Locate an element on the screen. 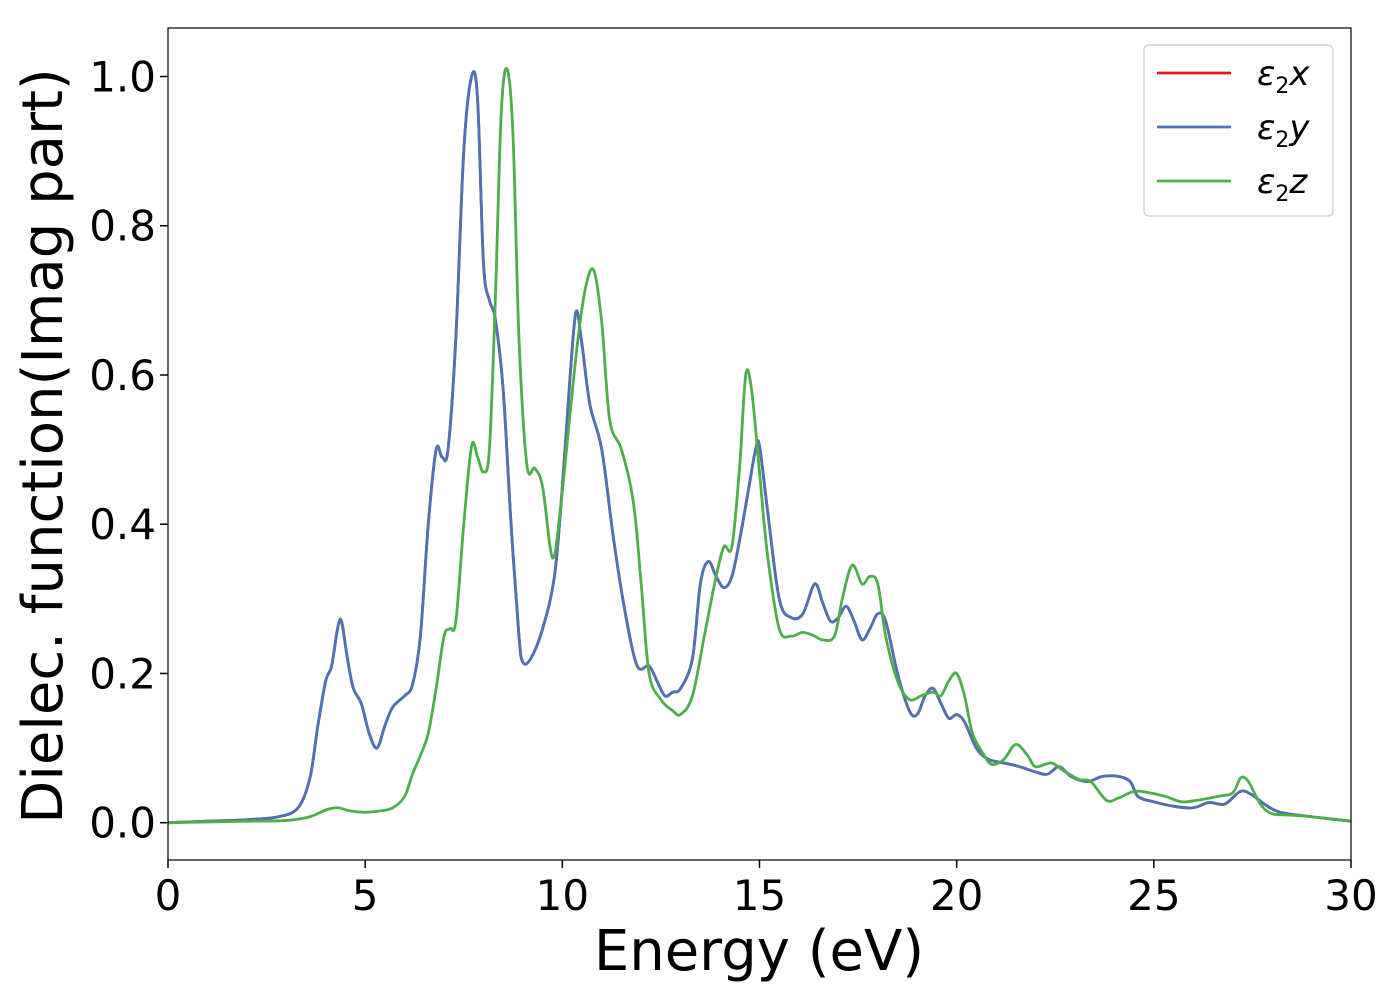  x-tick-label: 30 is located at coordinates (1350, 895).